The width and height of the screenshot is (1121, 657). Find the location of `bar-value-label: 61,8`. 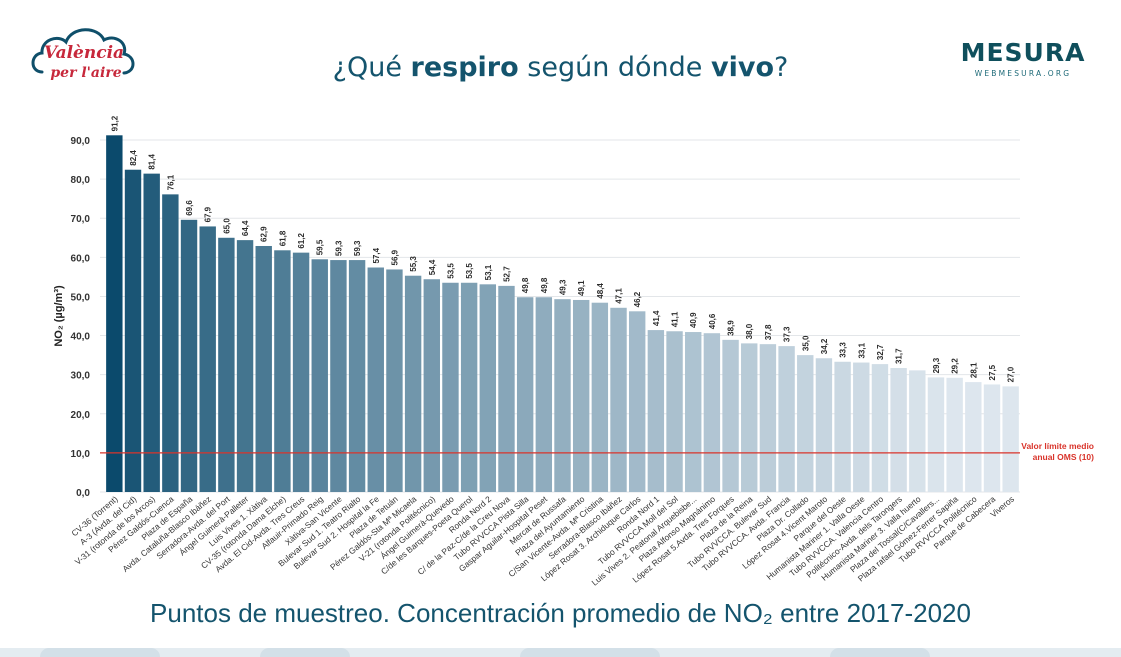

bar-value-label: 61,8 is located at coordinates (282, 238).